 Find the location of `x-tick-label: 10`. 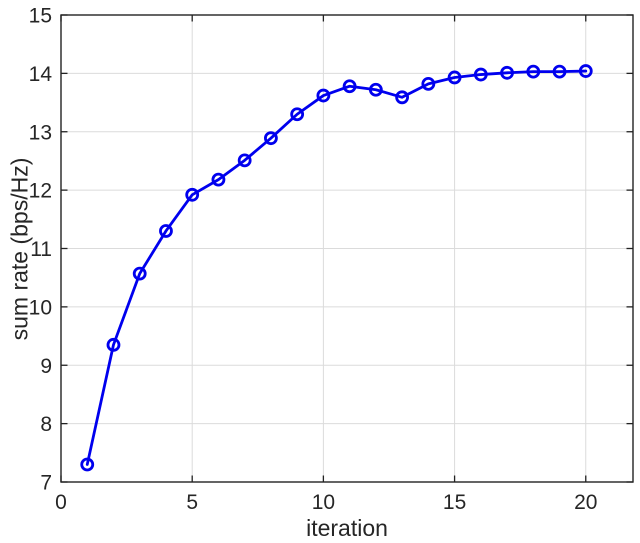

x-tick-label: 10 is located at coordinates (323, 502).